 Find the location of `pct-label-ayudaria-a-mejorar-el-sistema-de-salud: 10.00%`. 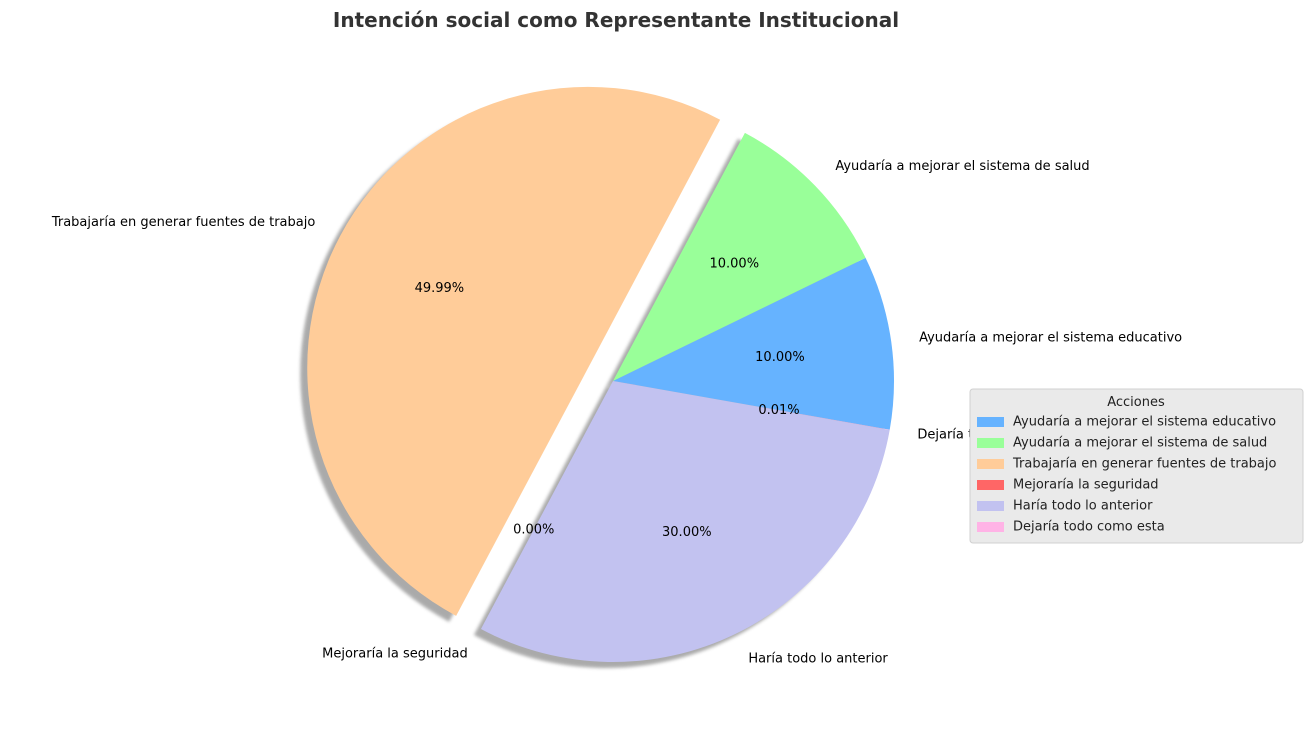

pct-label-ayudaria-a-mejorar-el-sistema-de-salud: 10.00% is located at coordinates (734, 263).